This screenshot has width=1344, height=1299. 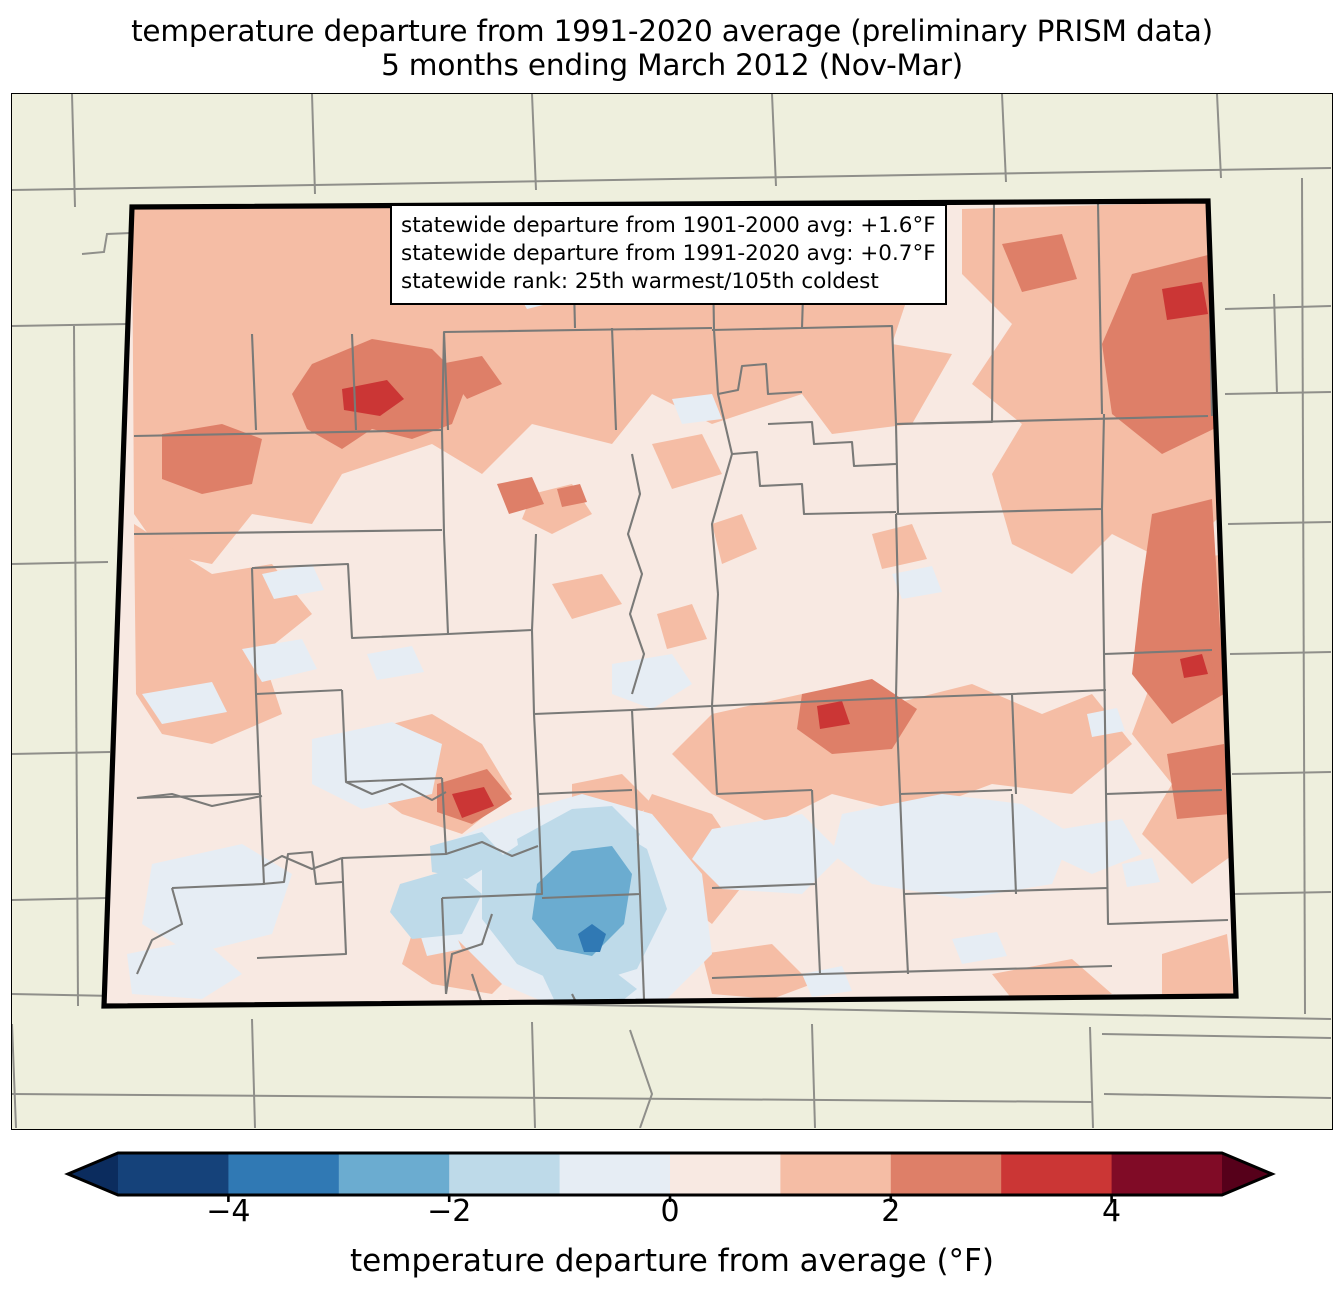 I want to click on colorbar-tick-marks, so click(x=670, y=1198).